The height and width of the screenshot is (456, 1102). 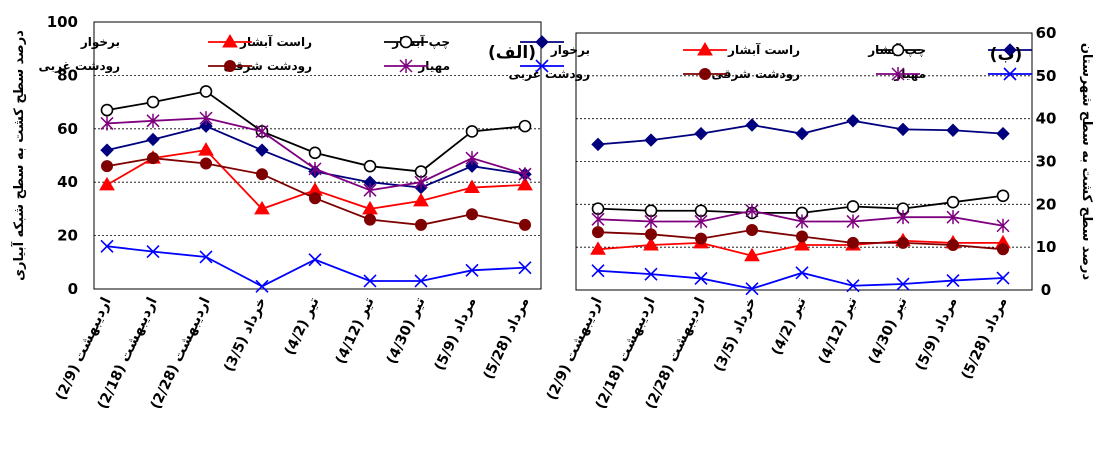 What do you see at coordinates (1046, 119) in the screenshot?
I see `y-tick-label: 40` at bounding box center [1046, 119].